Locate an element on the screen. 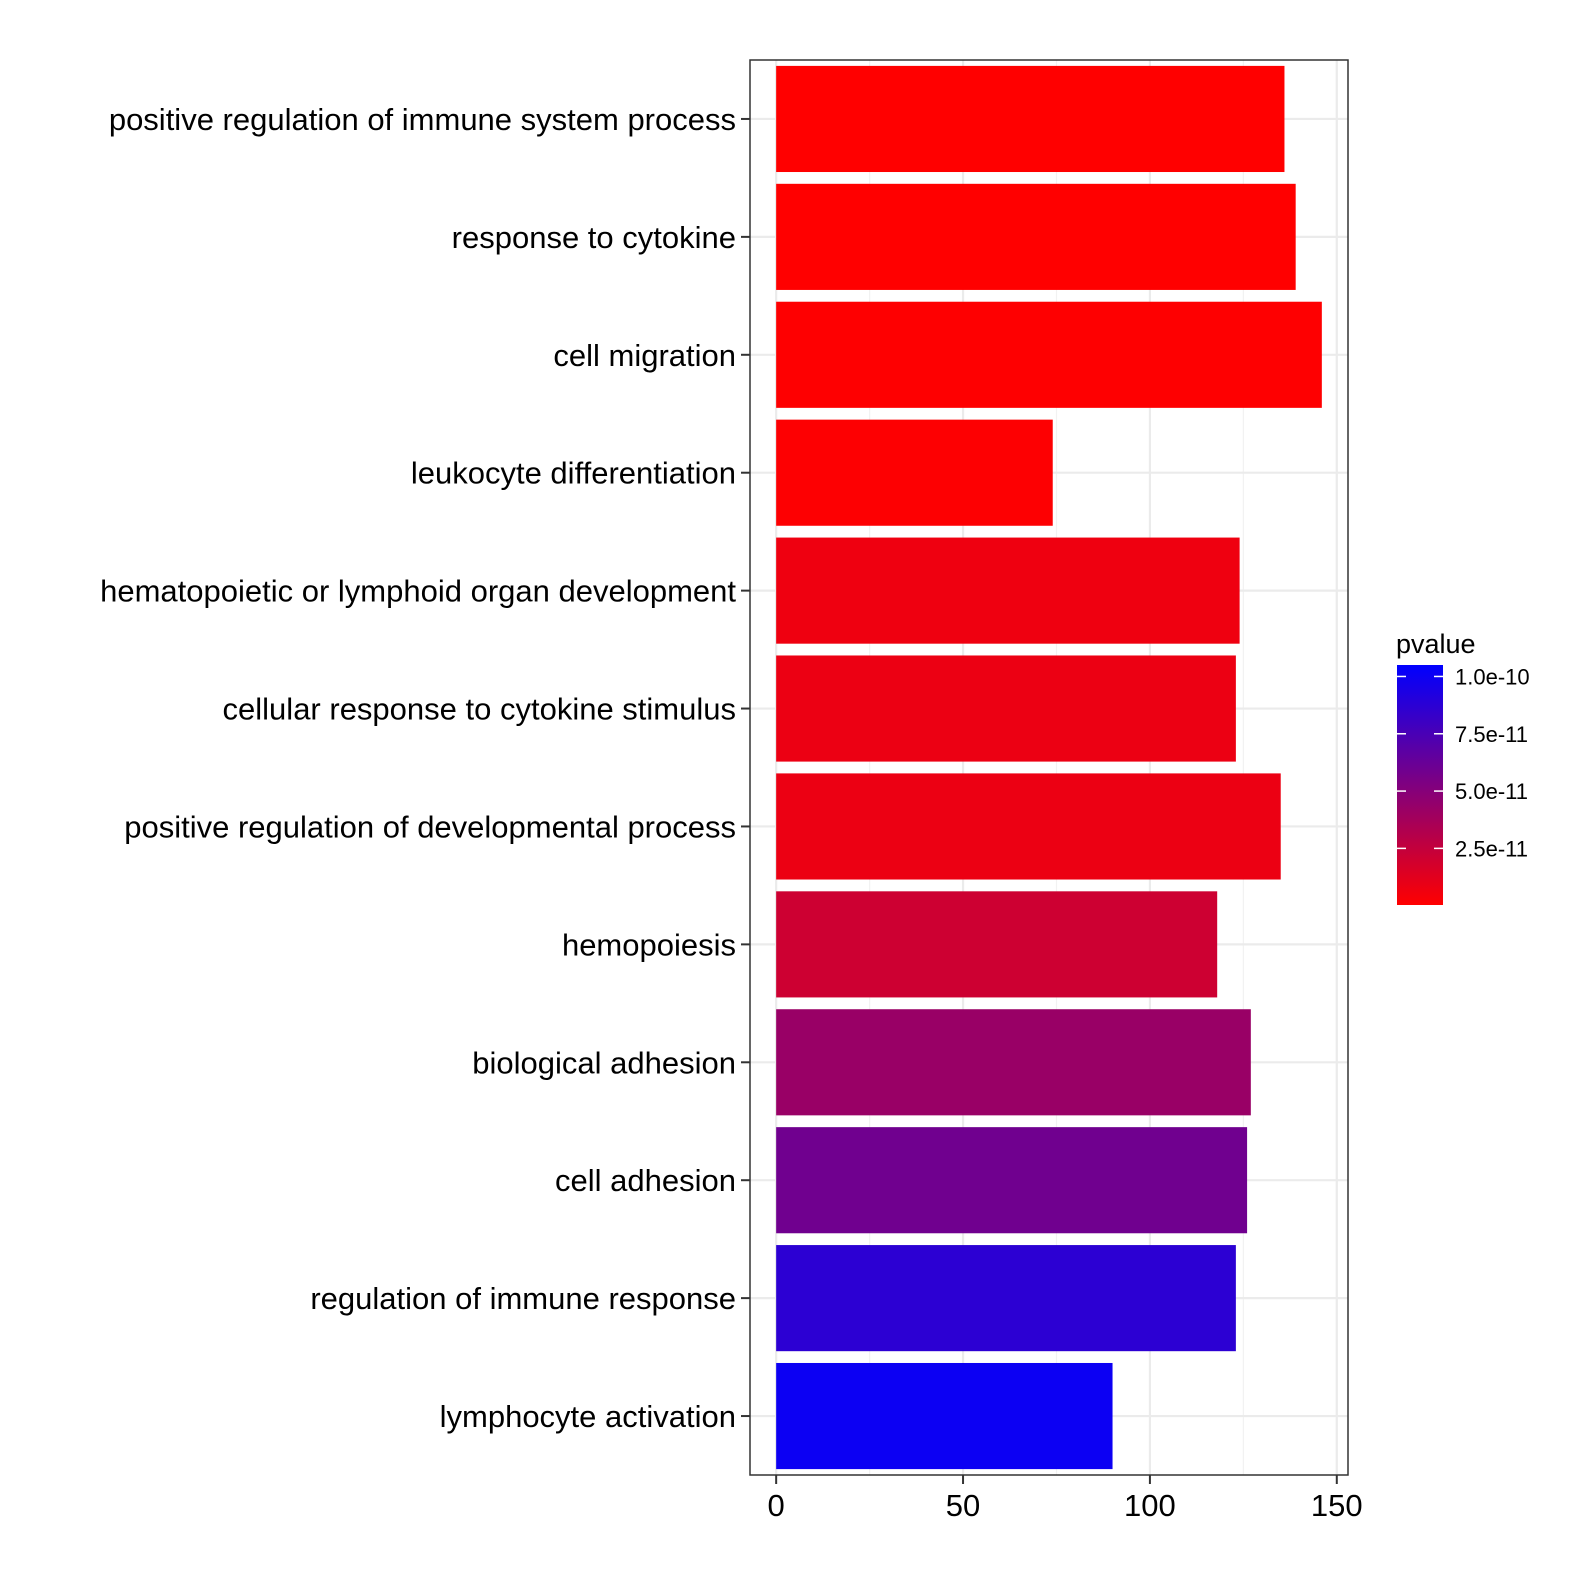 Image resolution: width=1574 pixels, height=1574 pixels. legend-colorbar is located at coordinates (1420, 785).